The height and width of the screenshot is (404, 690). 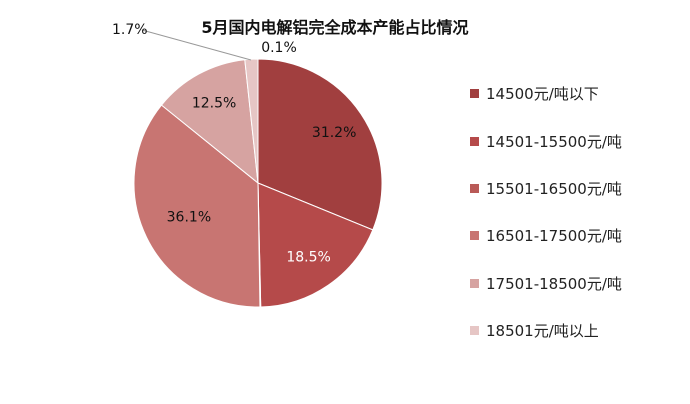 I want to click on legend-item: 17501-18500元/吨, so click(x=546, y=283).